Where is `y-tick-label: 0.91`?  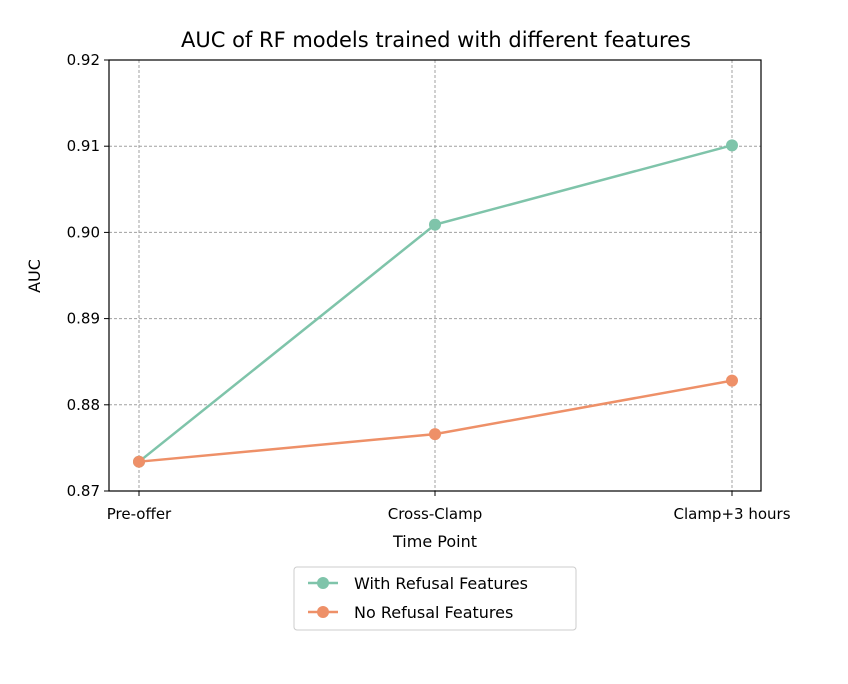 y-tick-label: 0.91 is located at coordinates (83, 146).